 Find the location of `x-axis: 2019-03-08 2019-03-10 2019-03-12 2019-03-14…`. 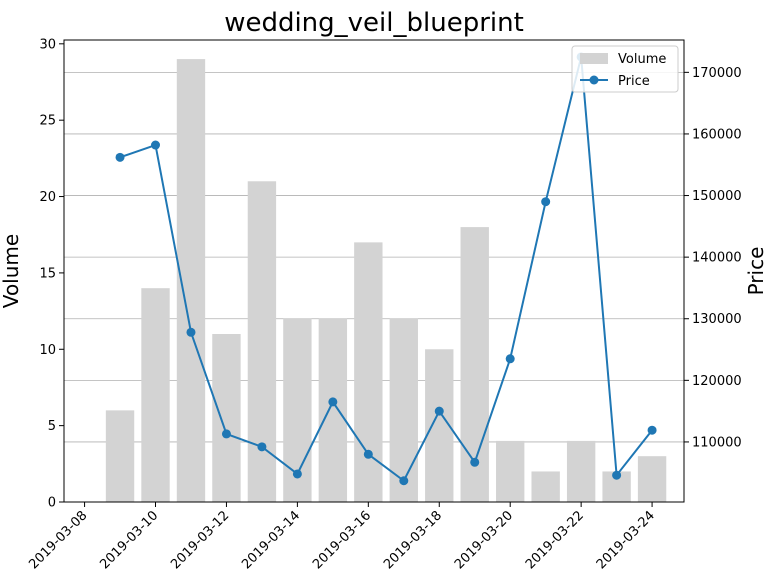

x-axis: 2019-03-08 2019-03-10 2019-03-12 2019-03-14… is located at coordinates (342, 537).